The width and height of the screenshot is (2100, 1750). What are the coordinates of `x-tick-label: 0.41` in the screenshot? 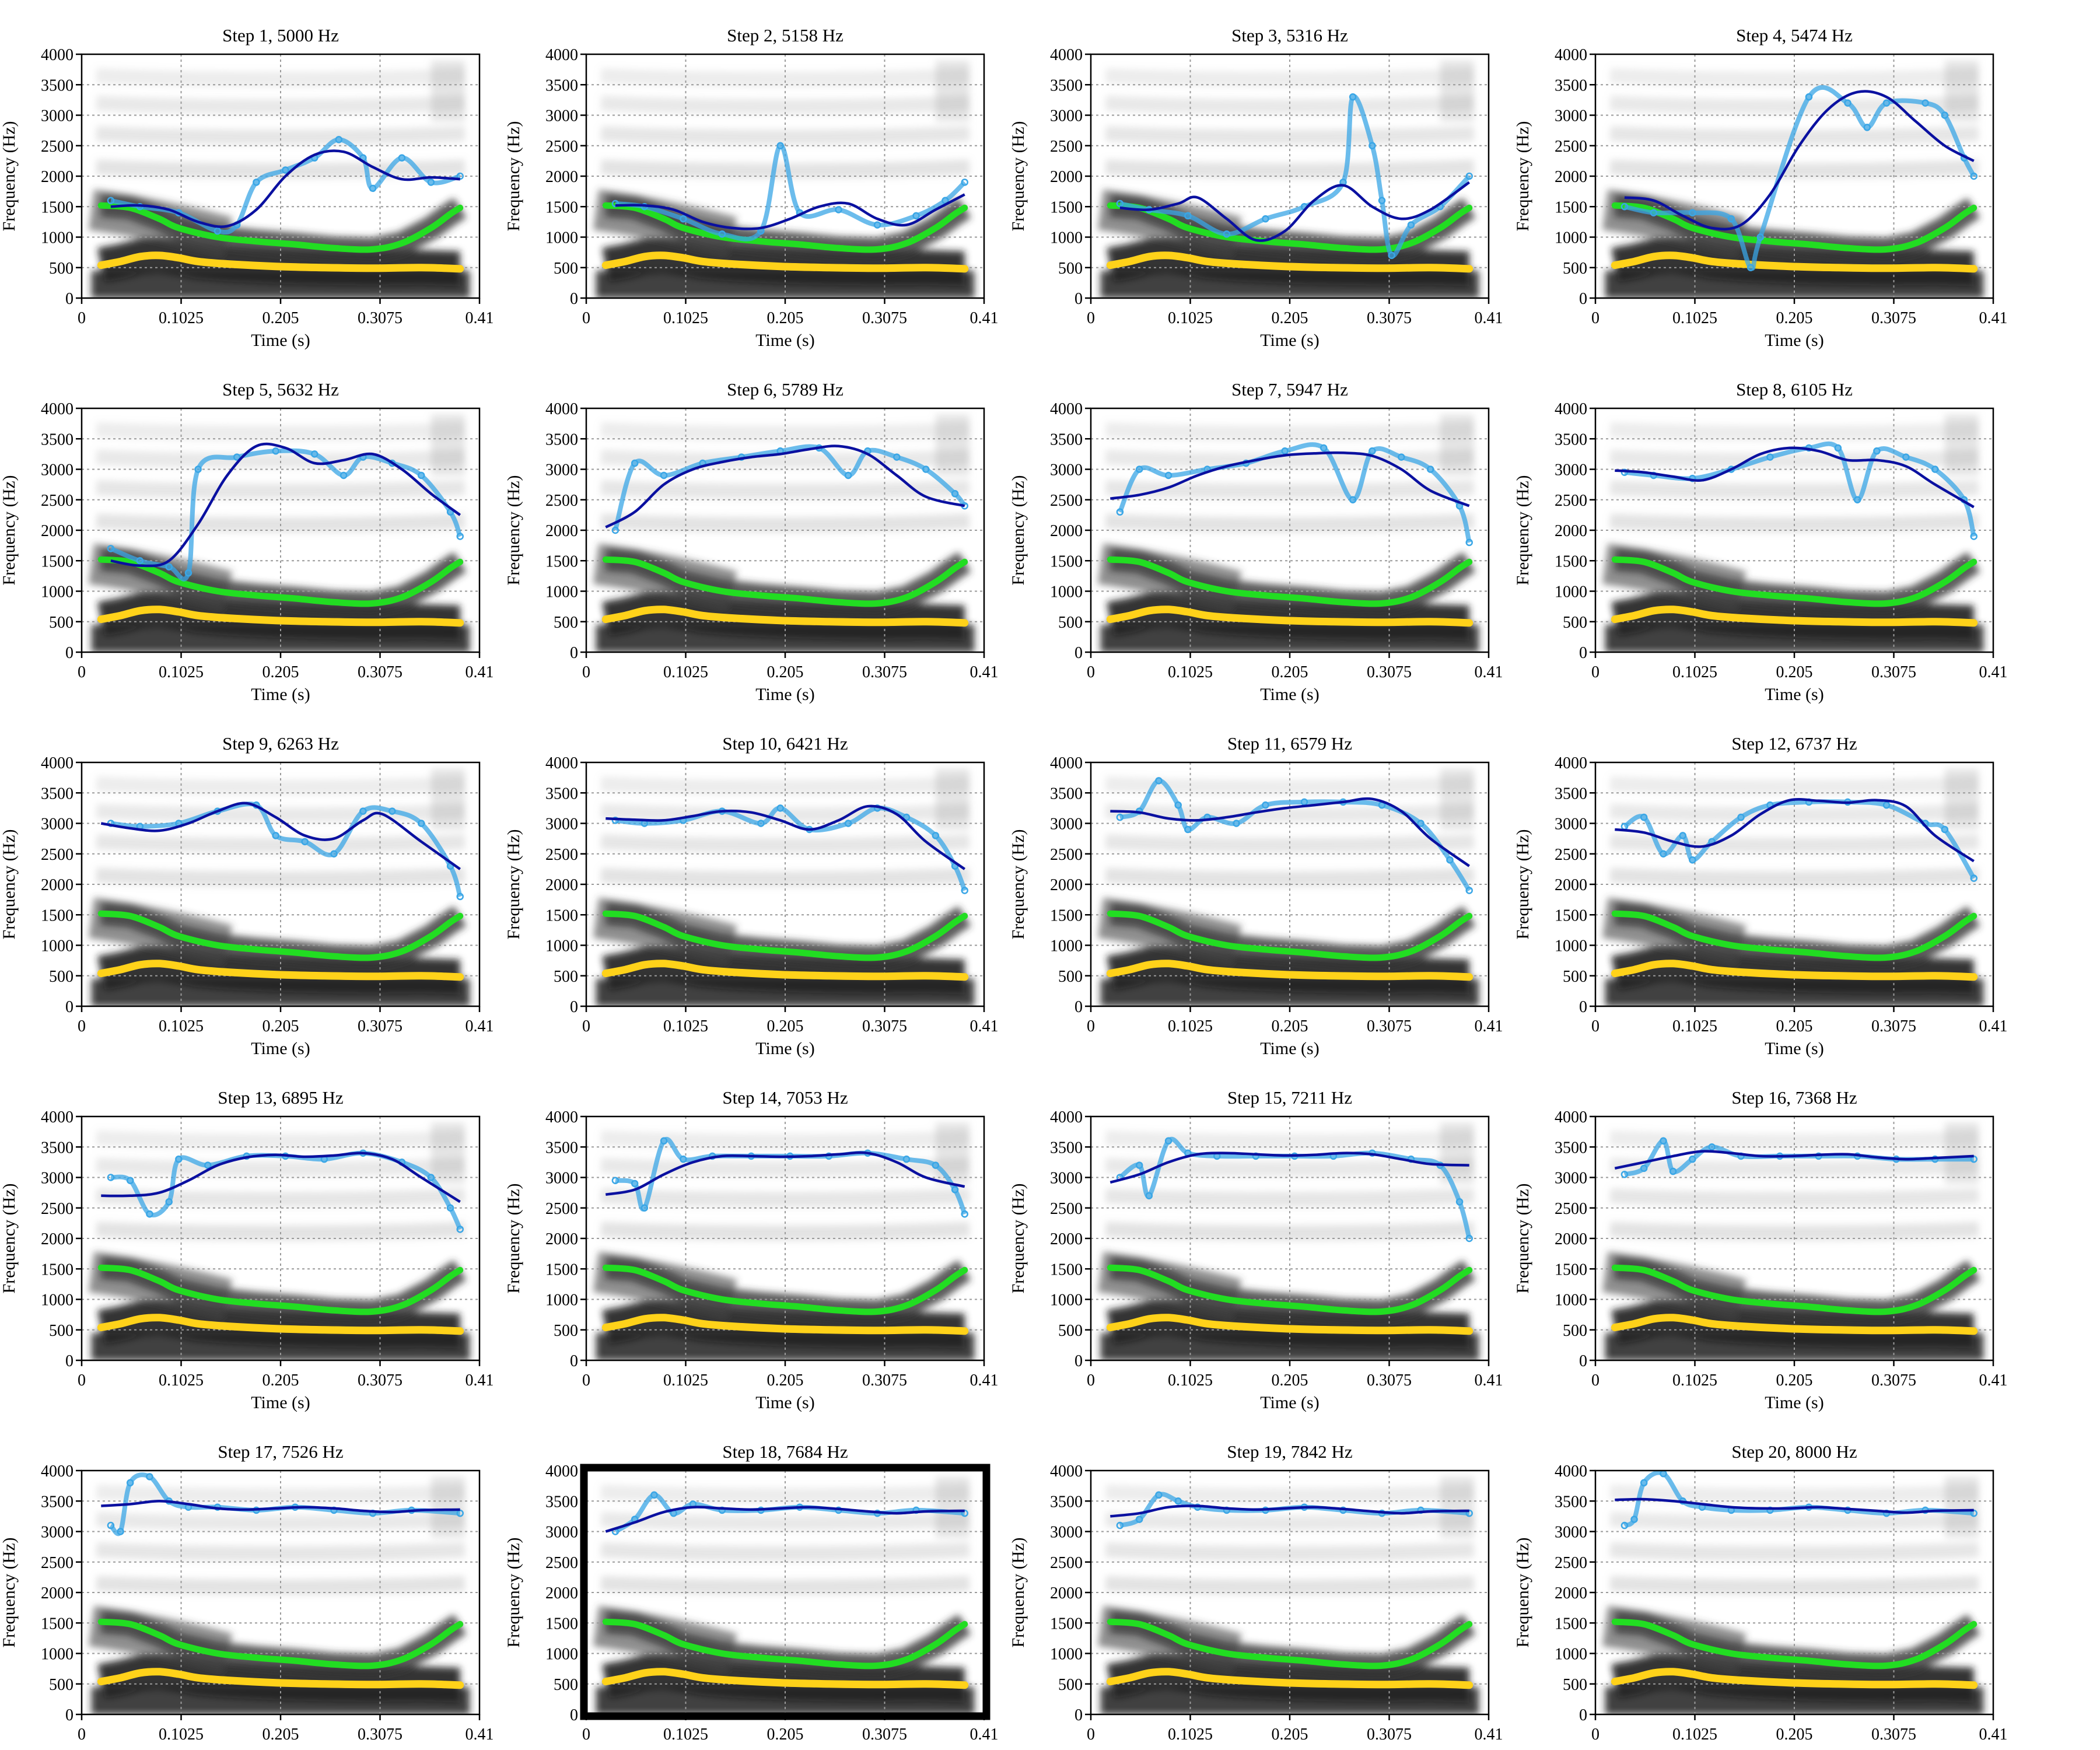 It's located at (1993, 1380).